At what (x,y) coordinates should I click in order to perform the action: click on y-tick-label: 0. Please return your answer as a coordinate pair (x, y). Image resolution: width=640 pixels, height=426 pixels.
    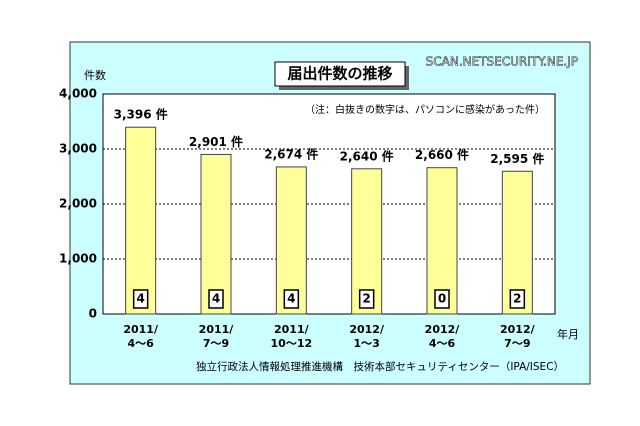
    Looking at the image, I should click on (93, 314).